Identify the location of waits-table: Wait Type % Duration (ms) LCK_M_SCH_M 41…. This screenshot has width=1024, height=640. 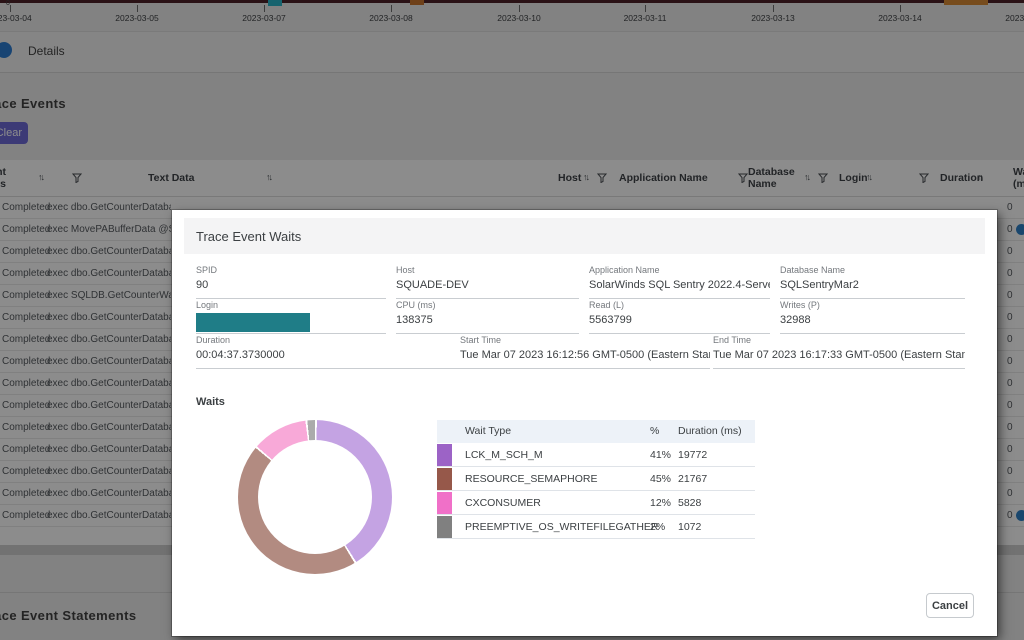
(596, 479).